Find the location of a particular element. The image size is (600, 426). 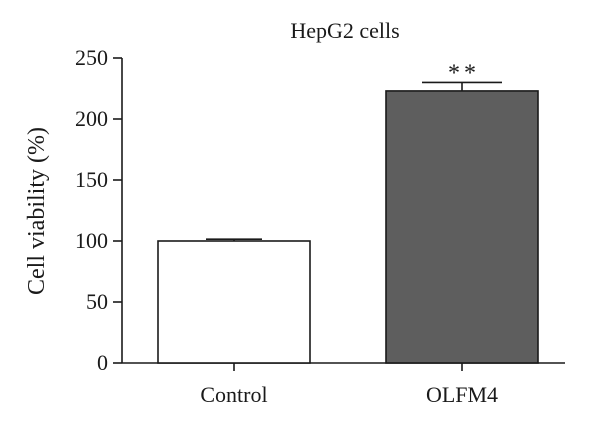

y-tick-label-100: 100 is located at coordinates (91, 240).